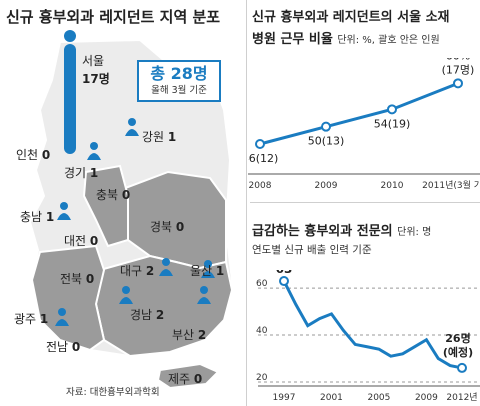  I want to click on region-label-9: 울산 1, so click(207, 271).